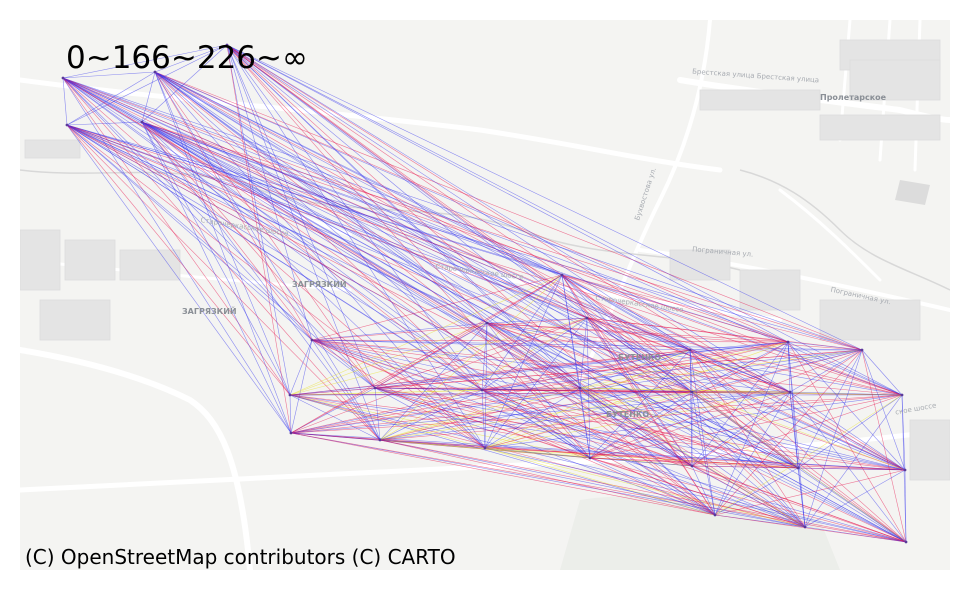 This screenshot has width=969, height=590. What do you see at coordinates (380, 440) in the screenshot?
I see `od-node-n10` at bounding box center [380, 440].